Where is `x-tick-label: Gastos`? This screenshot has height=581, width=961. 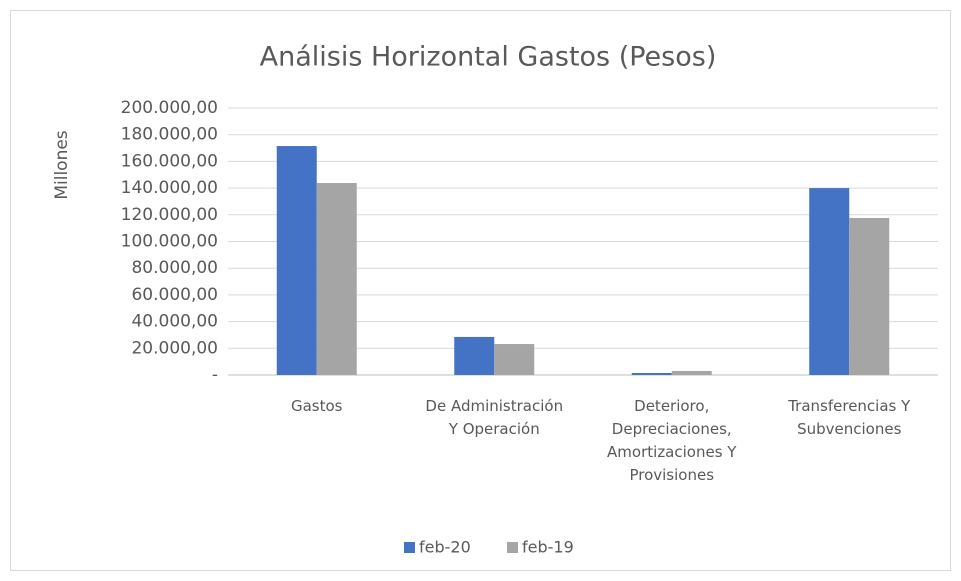
x-tick-label: Gastos is located at coordinates (316, 406).